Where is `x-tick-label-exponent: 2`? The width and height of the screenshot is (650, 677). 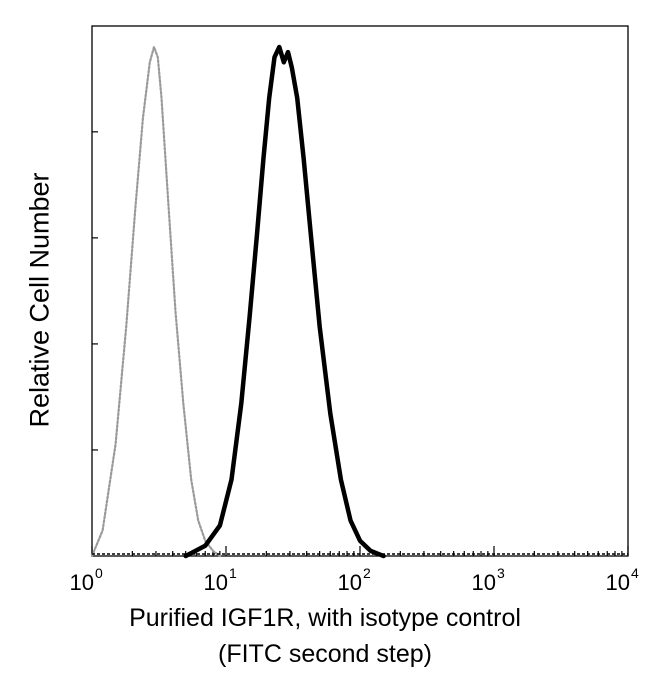 x-tick-label-exponent: 2 is located at coordinates (367, 573).